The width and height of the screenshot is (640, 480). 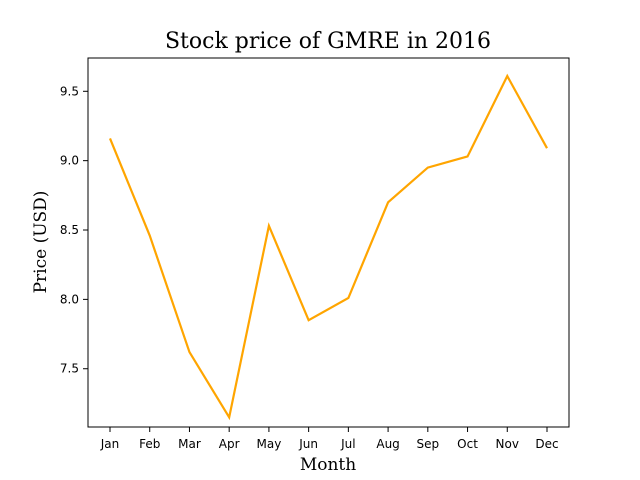 I want to click on x-tick-label: Aug, so click(x=387, y=444).